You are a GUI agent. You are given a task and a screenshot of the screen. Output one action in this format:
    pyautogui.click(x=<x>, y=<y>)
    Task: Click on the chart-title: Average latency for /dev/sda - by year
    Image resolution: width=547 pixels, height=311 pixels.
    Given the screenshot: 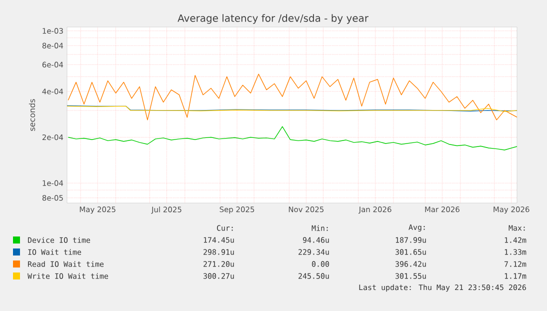 What is the action you would take?
    pyautogui.click(x=273, y=19)
    